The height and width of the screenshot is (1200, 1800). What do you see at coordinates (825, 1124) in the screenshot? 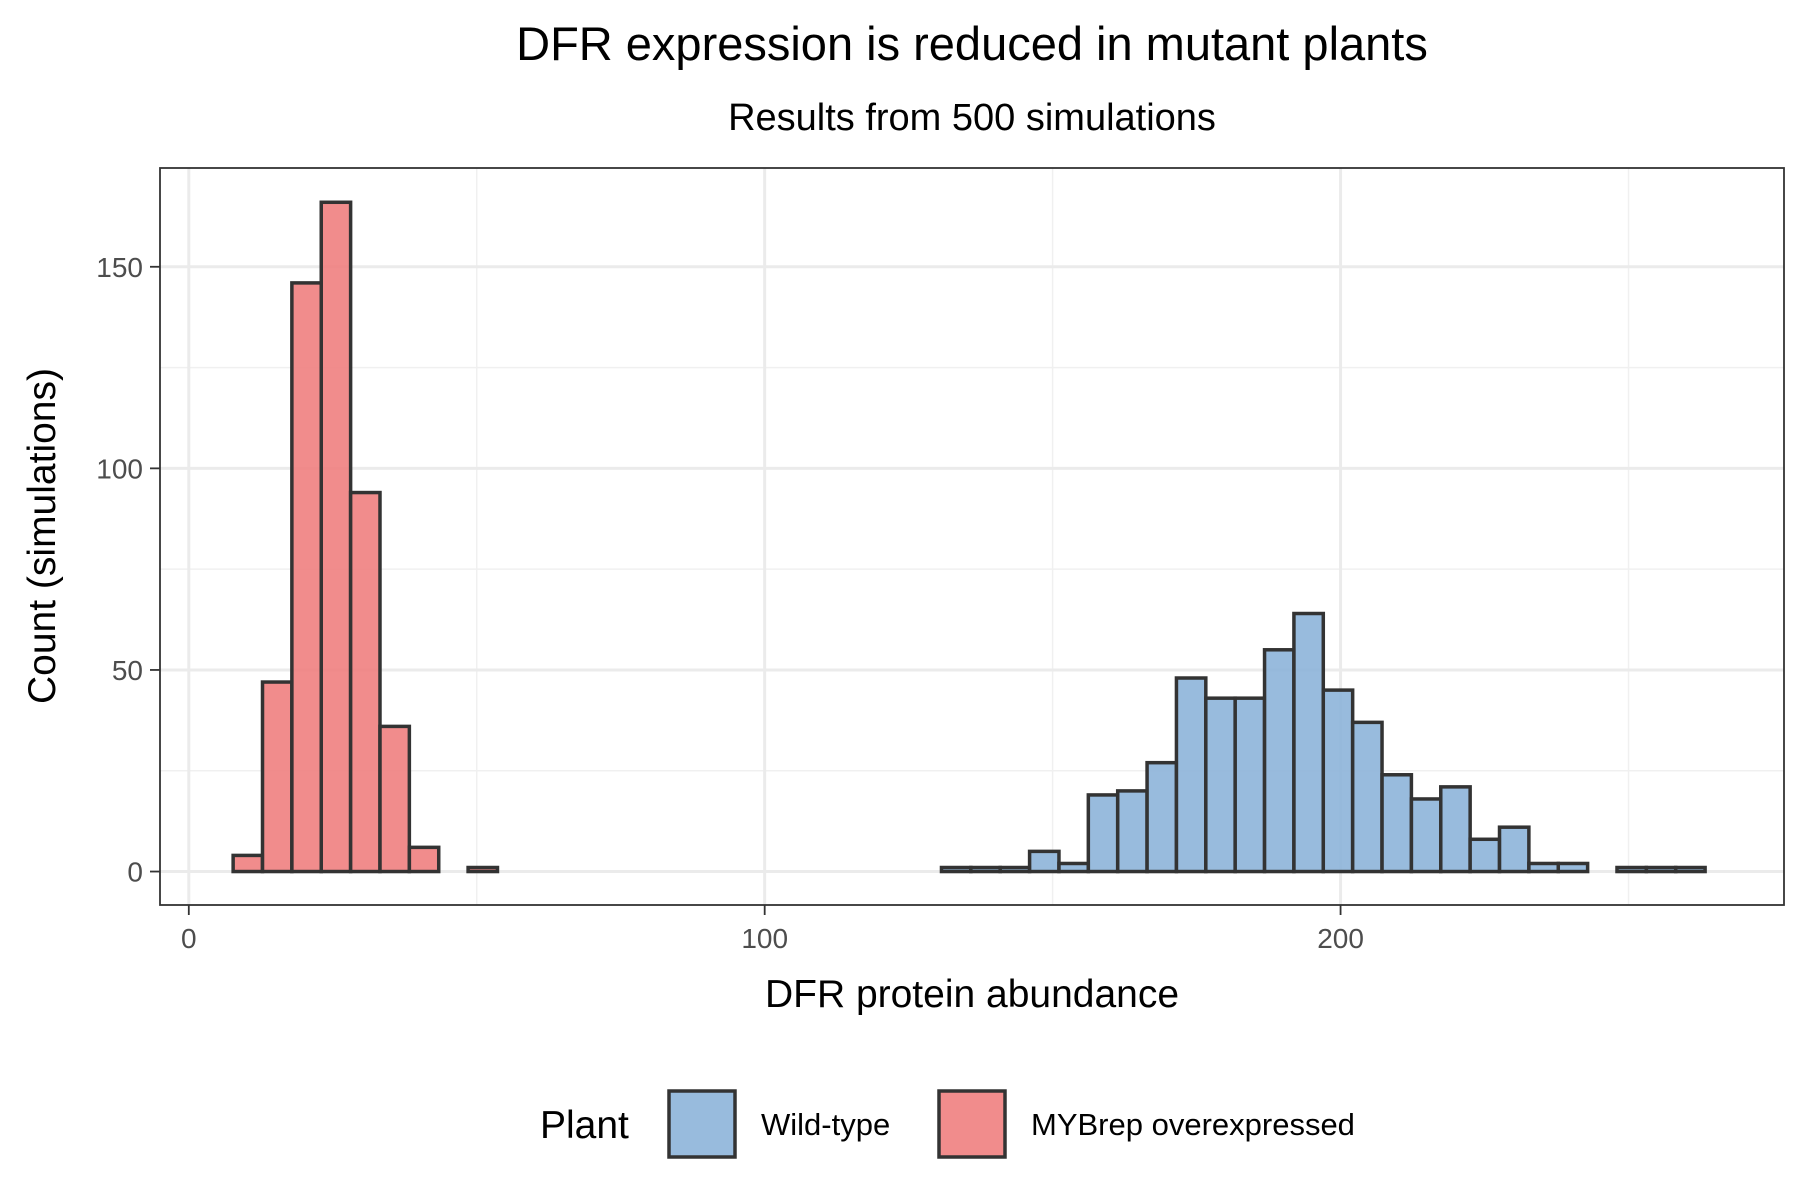
I see `legend-label-wild-type: Wild-type` at bounding box center [825, 1124].